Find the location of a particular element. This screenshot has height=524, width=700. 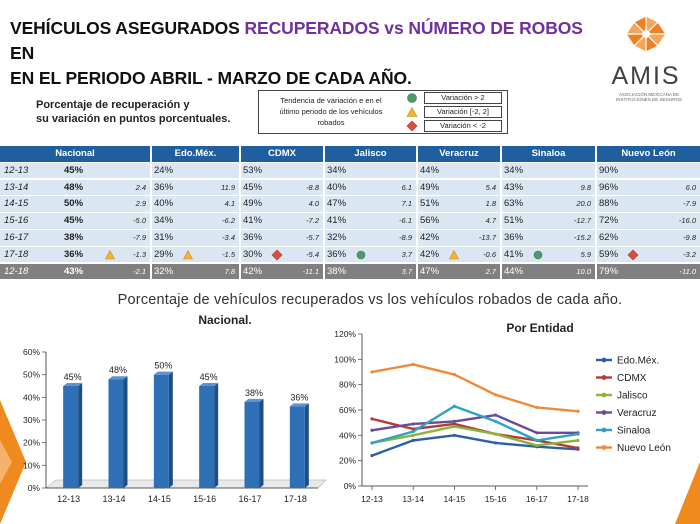

year-label: 12-13 is located at coordinates (16, 170).